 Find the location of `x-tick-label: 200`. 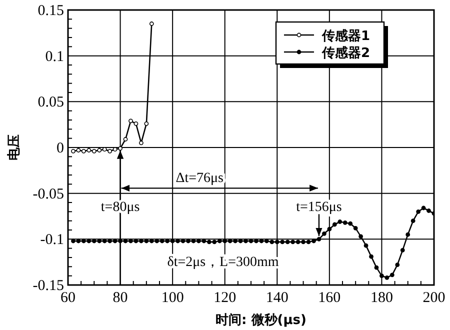

x-tick-label: 200 is located at coordinates (434, 298).